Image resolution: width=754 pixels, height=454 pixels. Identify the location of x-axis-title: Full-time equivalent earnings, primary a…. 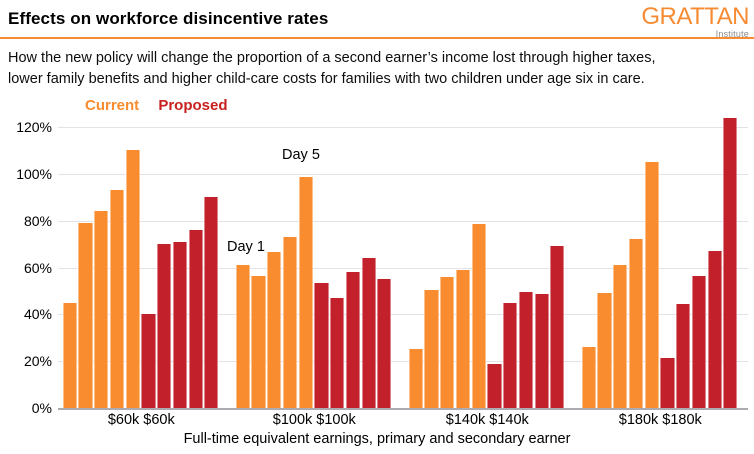
(377, 439).